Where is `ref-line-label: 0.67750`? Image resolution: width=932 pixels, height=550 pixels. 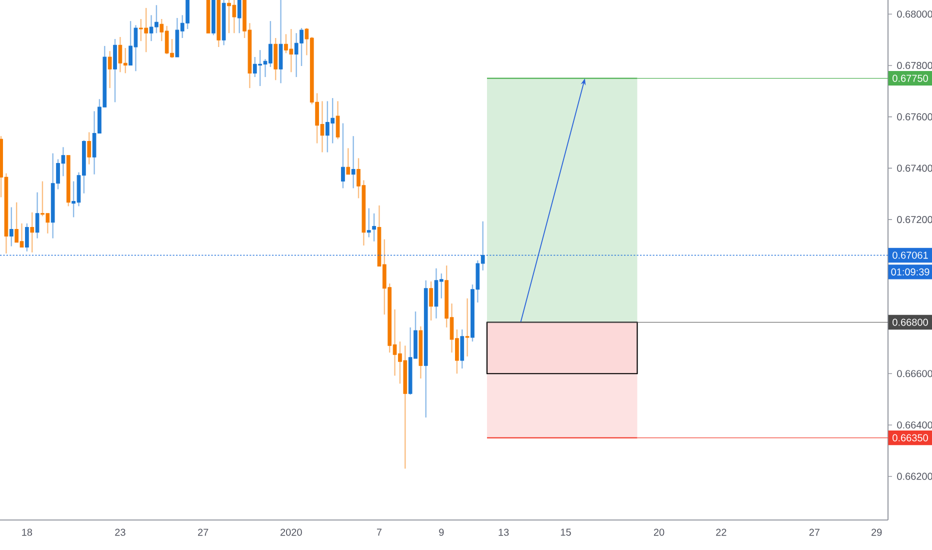
ref-line-label: 0.67750 is located at coordinates (910, 78).